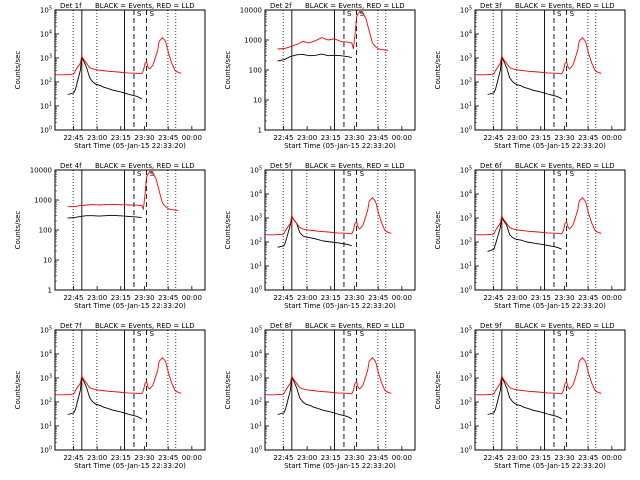 The image size is (640, 480). I want to click on panel-title: Det 9f, so click(491, 326).